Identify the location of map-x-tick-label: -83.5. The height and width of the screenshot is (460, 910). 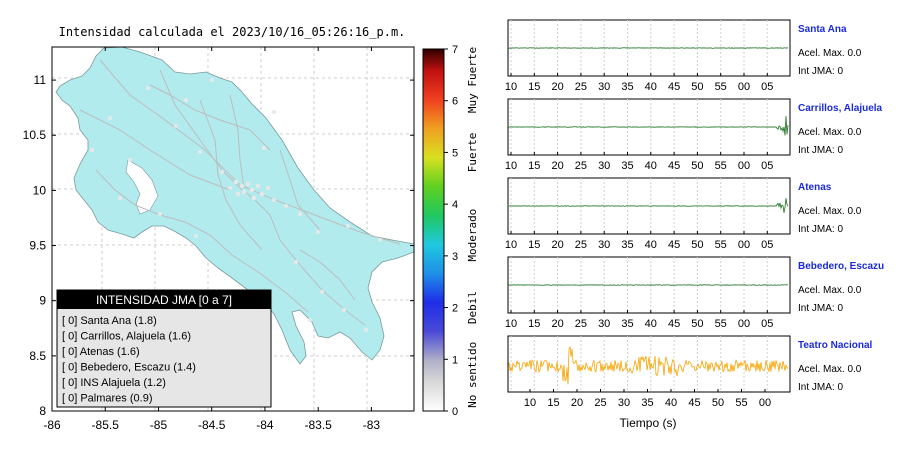
(318, 425).